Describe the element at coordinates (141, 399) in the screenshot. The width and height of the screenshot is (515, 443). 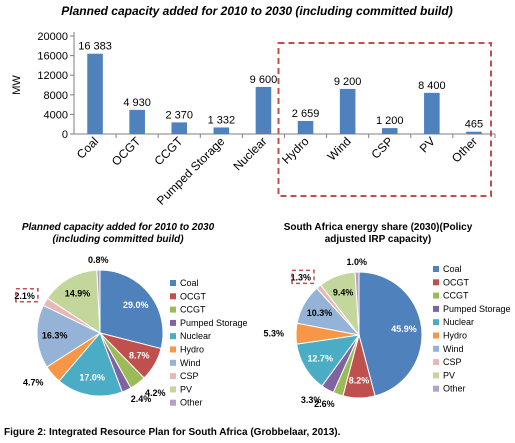
I see `left-pie-slice-label: 2.4%` at that location.